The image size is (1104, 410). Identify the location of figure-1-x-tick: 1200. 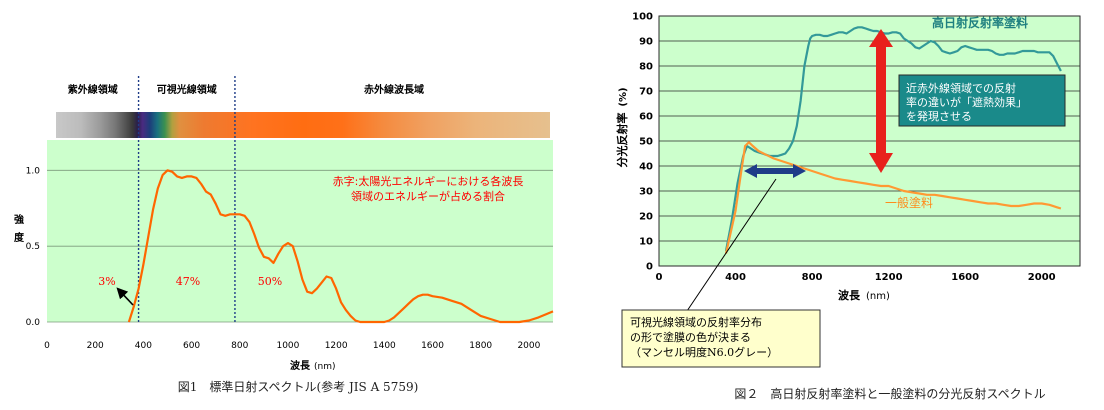
(336, 346).